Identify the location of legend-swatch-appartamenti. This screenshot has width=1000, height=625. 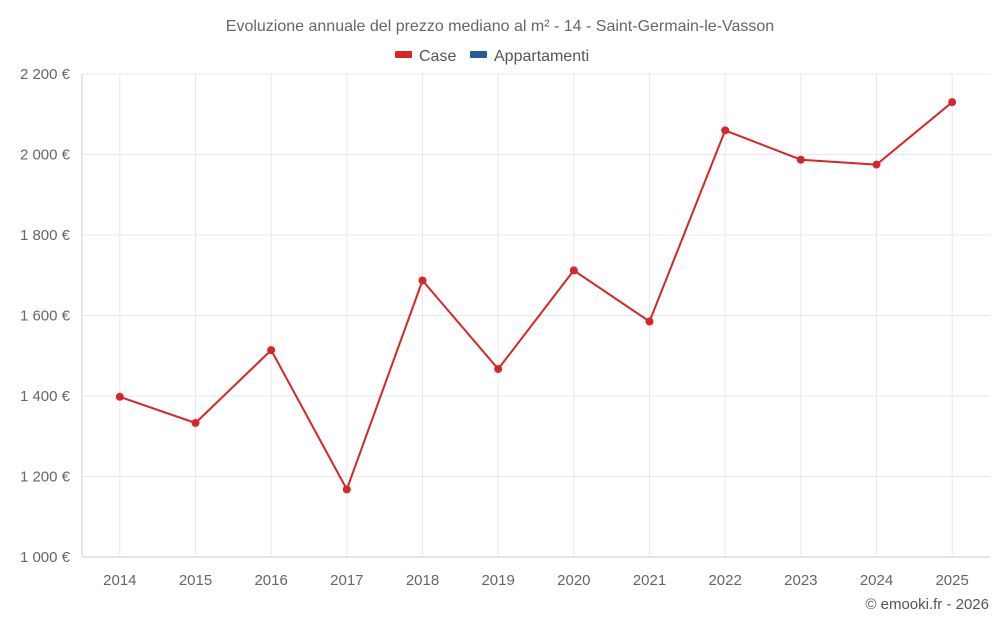
(478, 54).